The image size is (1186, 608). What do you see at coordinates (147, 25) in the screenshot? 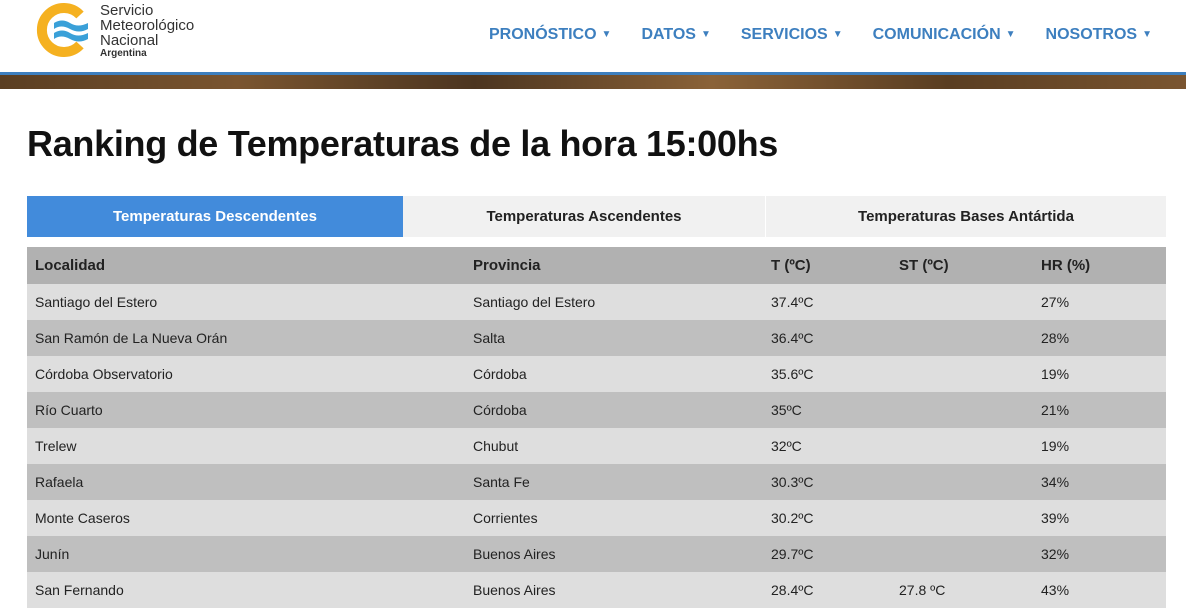
I see `logo-line2: Meteorológico` at bounding box center [147, 25].